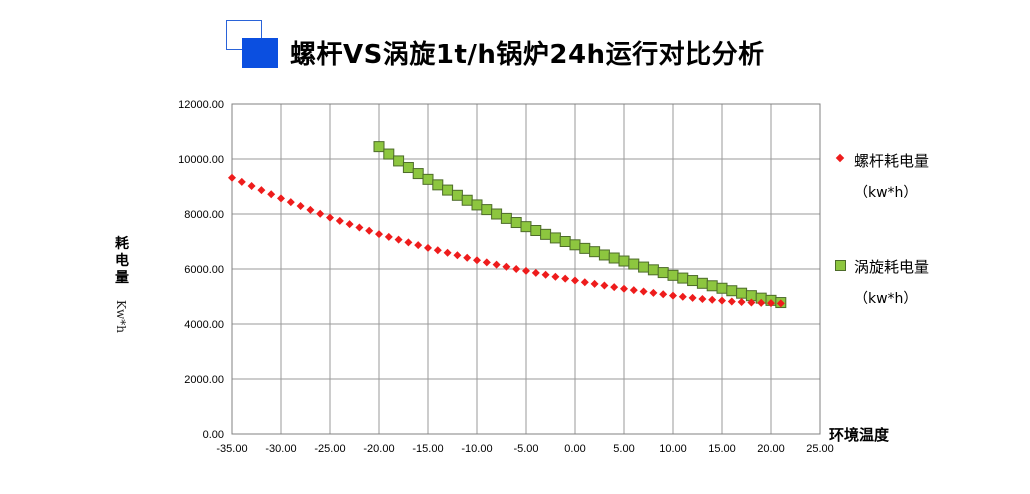 Image resolution: width=1030 pixels, height=494 pixels. Describe the element at coordinates (527, 55) in the screenshot. I see `chart-title: 螺杆VS涡旋1t/h锅炉24h运行对比分析` at that location.